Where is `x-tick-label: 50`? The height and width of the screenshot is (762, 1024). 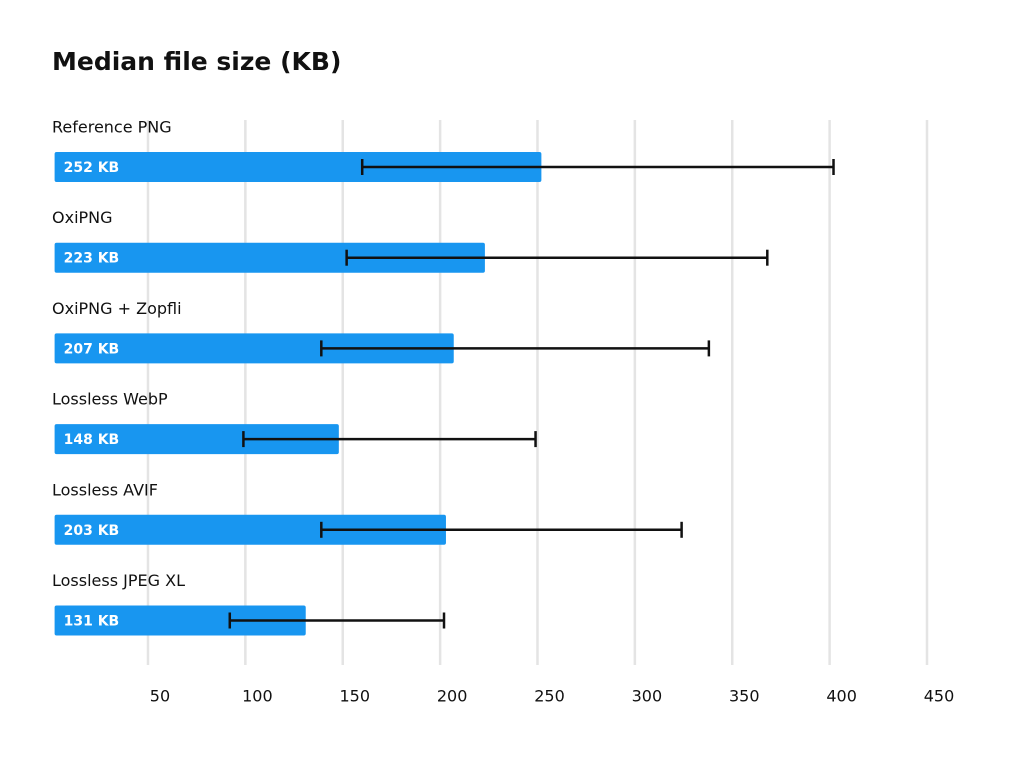
x-tick-label: 50 is located at coordinates (160, 696).